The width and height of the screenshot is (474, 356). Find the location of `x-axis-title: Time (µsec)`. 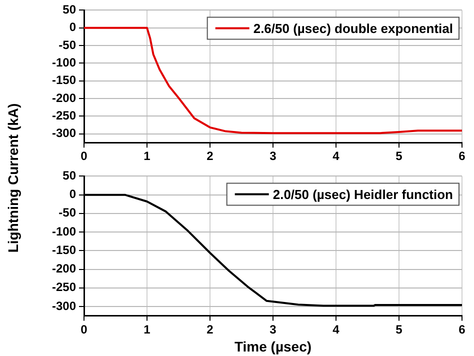

x-axis-title: Time (µsec) is located at coordinates (273, 346).